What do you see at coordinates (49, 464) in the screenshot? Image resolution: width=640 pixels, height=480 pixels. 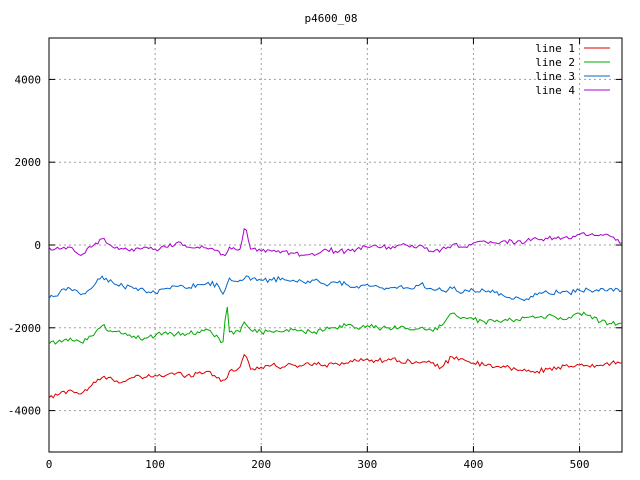 I see `x-tick-label: 0` at bounding box center [49, 464].